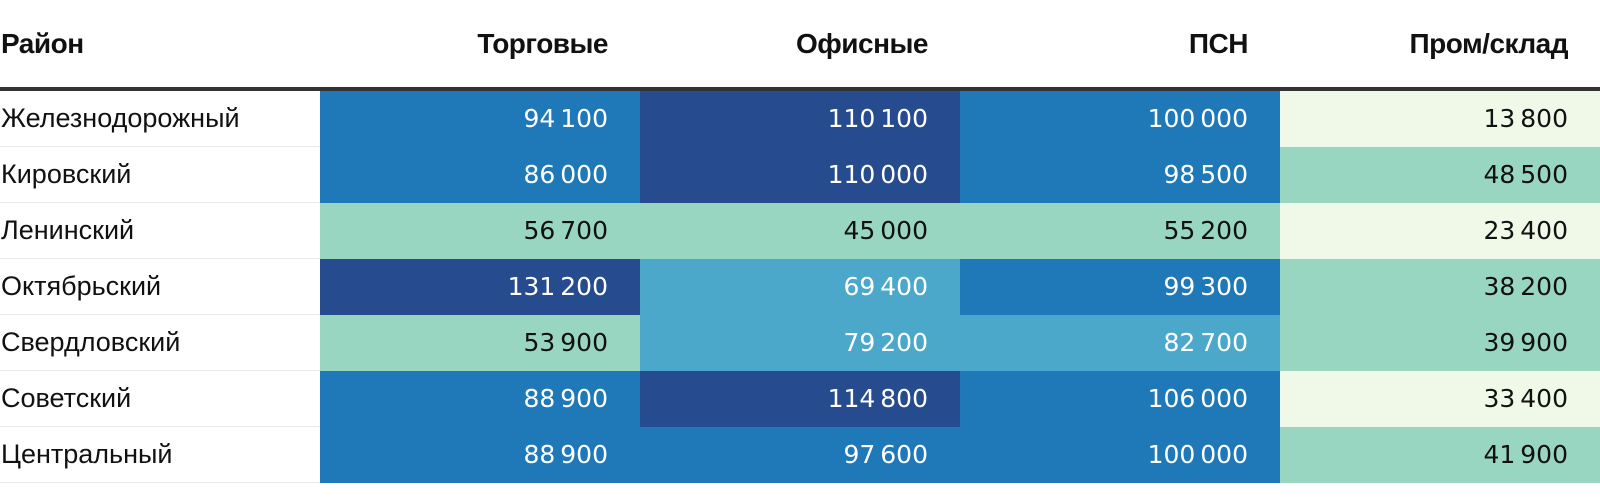 The image size is (1600, 498). What do you see at coordinates (1440, 286) in the screenshot?
I see `heat-cell: 38 200` at bounding box center [1440, 286].